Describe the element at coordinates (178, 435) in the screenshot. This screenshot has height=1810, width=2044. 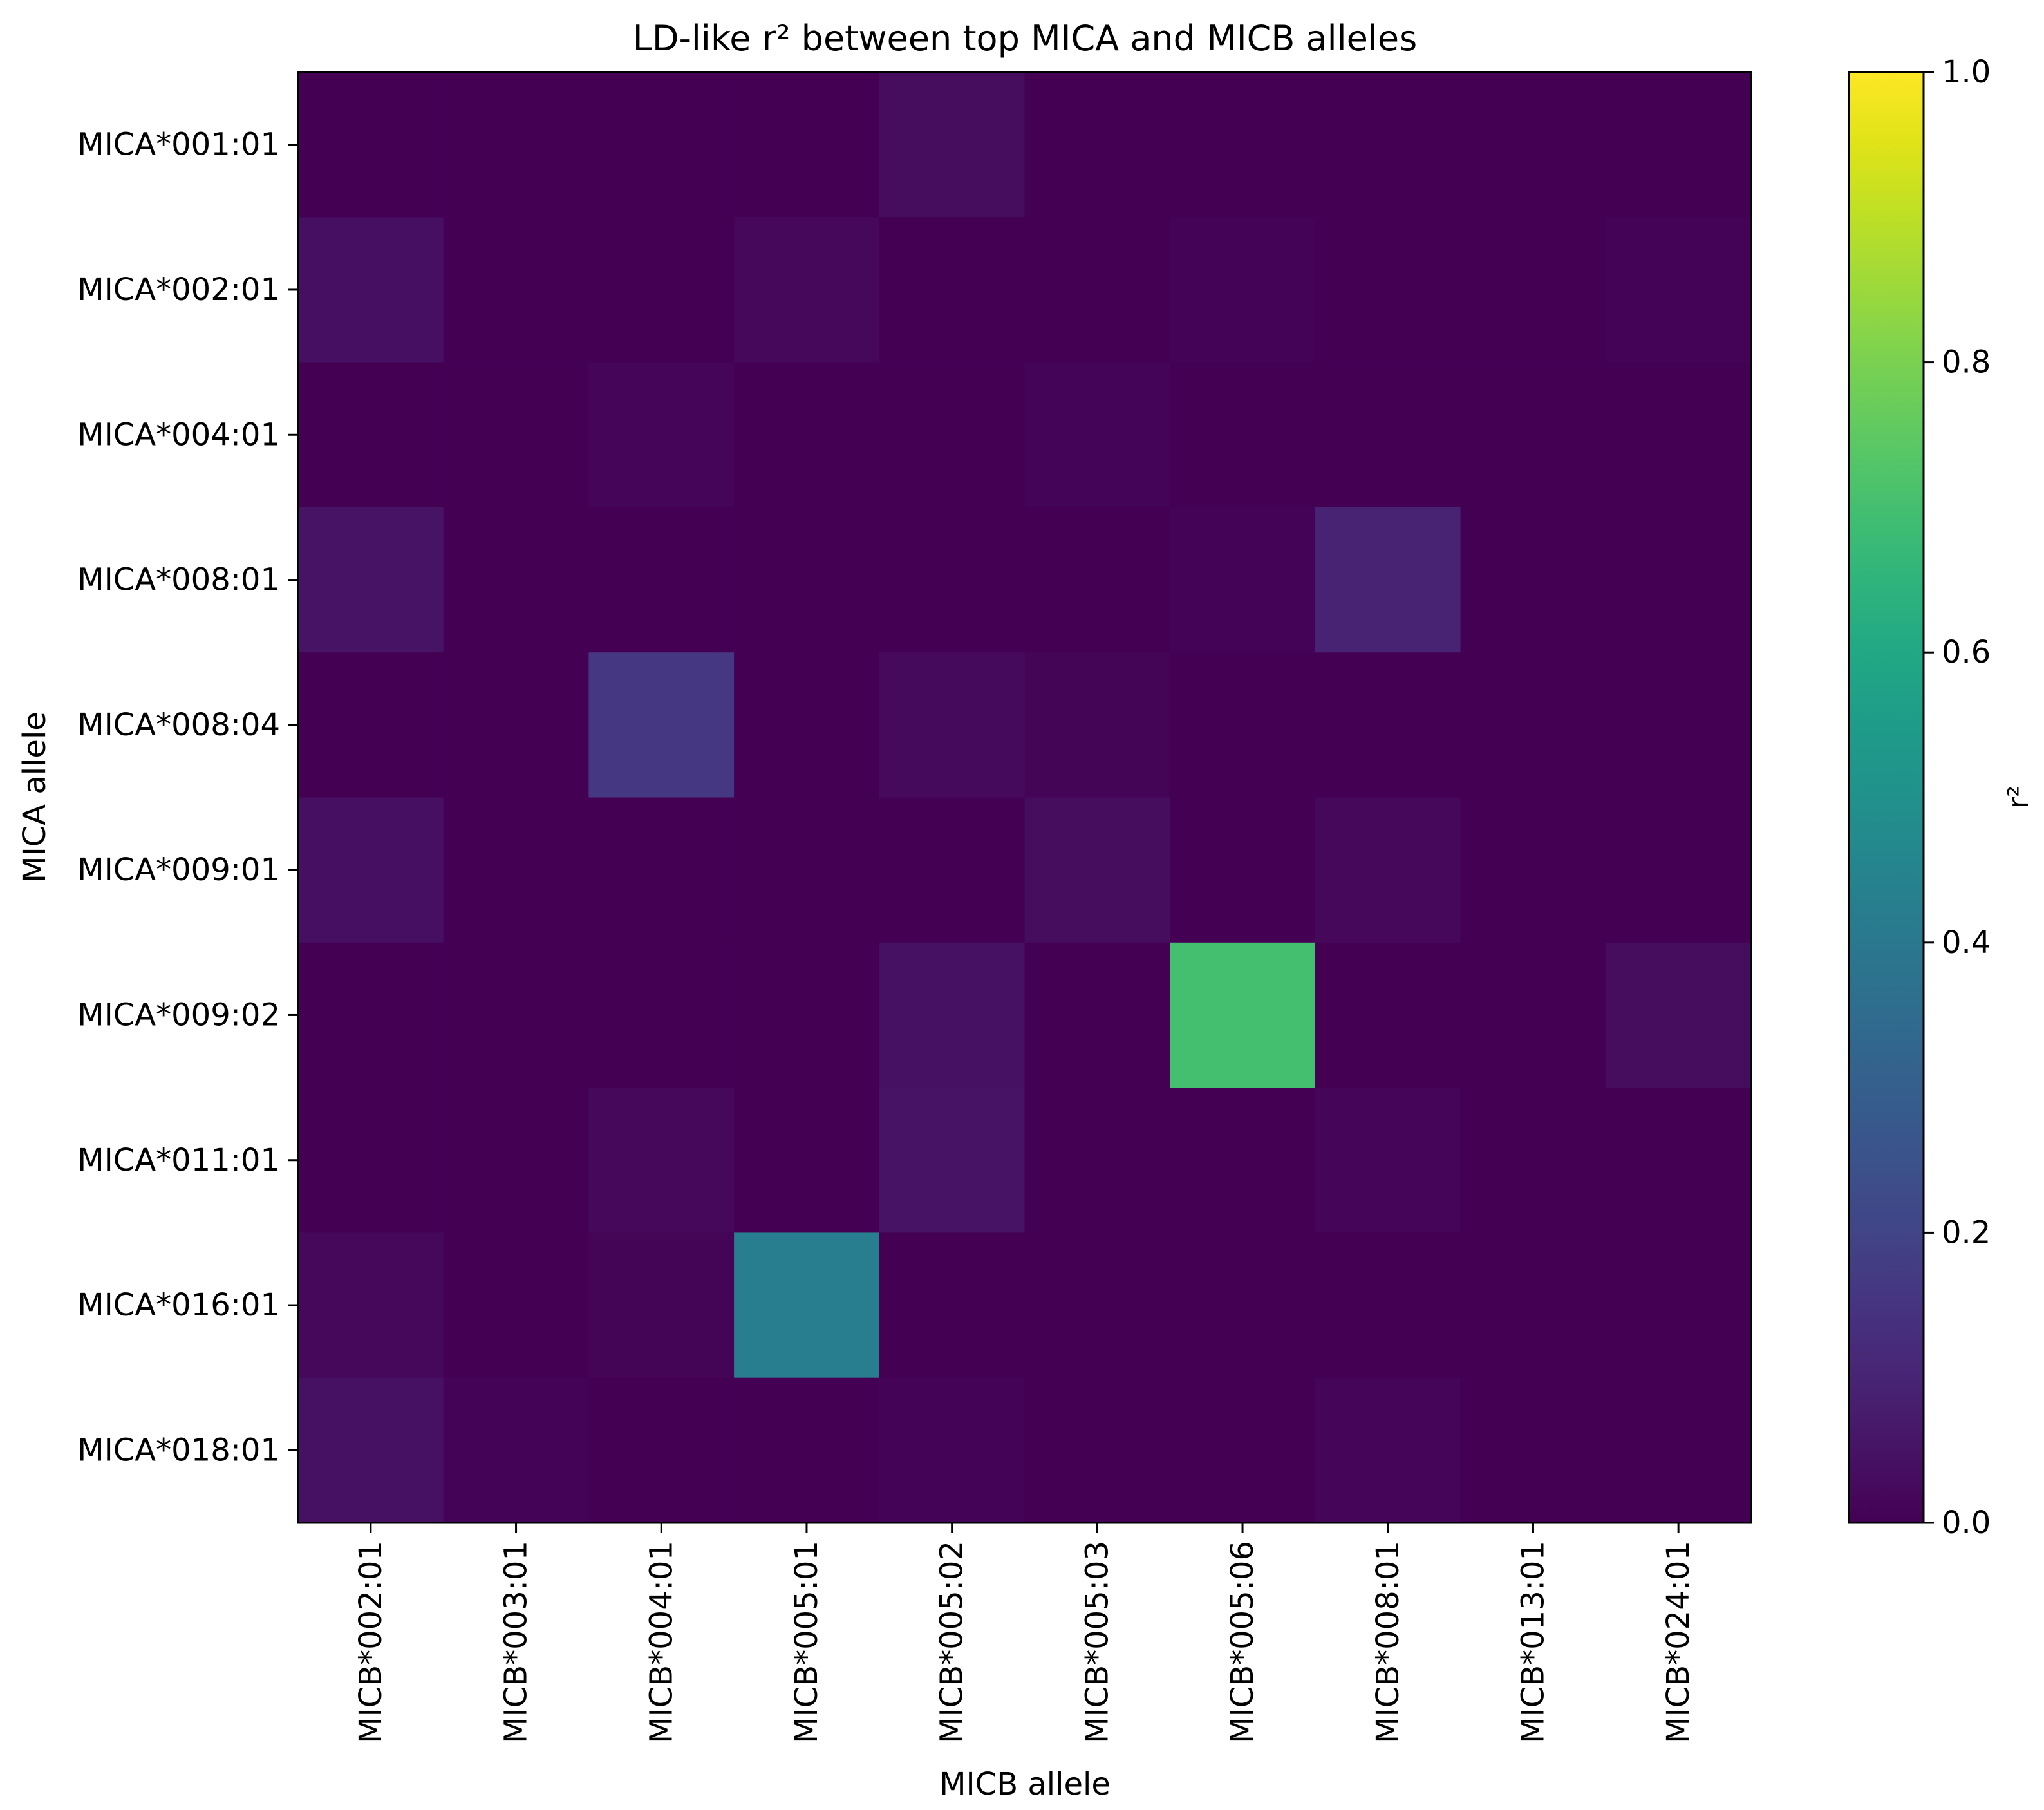
I see `y-tick-label: MICA*004:01` at that location.